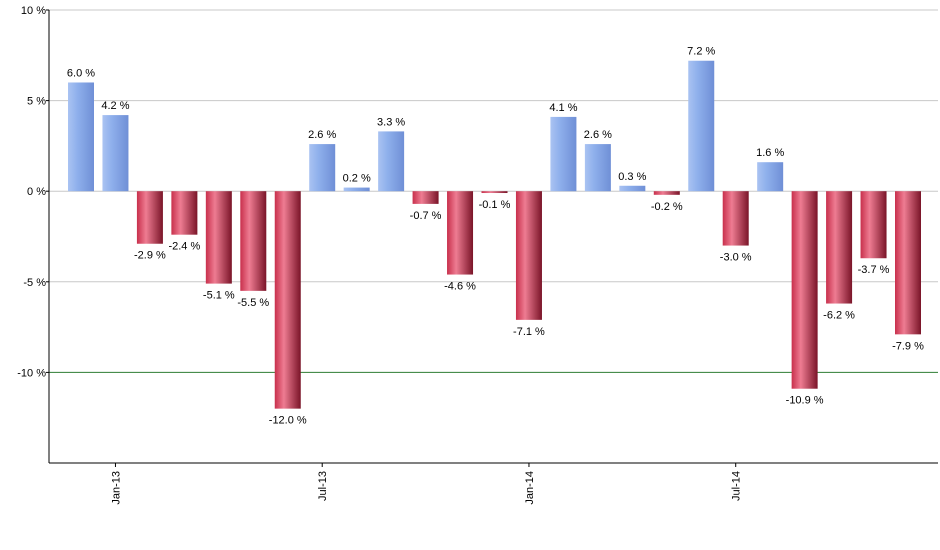 Image resolution: width=940 pixels, height=550 pixels. I want to click on value-label: 1.6 %, so click(770, 153).